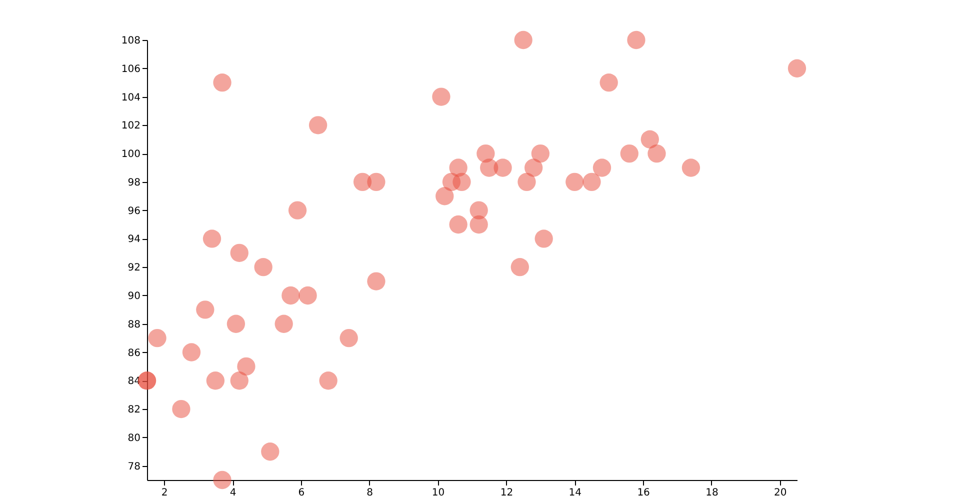 This screenshot has width=960, height=500. What do you see at coordinates (164, 493) in the screenshot?
I see `x-tick-label: 2` at bounding box center [164, 493].